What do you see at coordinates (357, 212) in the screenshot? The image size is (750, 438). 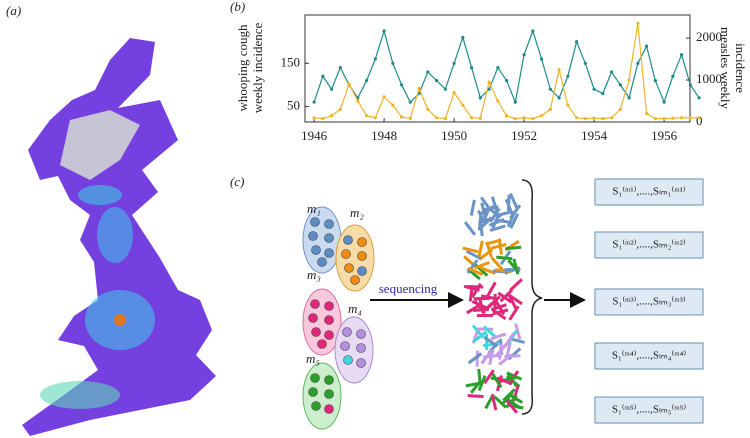 I see `sample-label: m₂` at bounding box center [357, 212].